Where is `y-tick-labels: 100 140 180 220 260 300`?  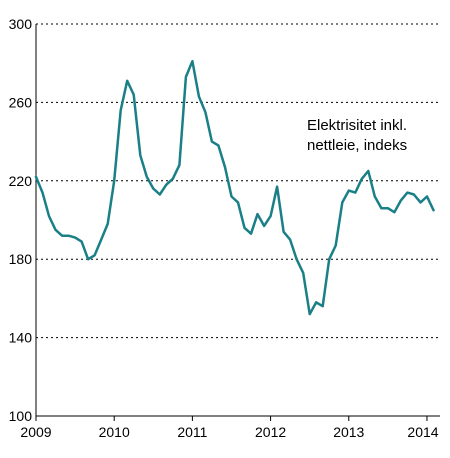
y-tick-labels: 100 140 180 220 260 300 is located at coordinates (21, 220).